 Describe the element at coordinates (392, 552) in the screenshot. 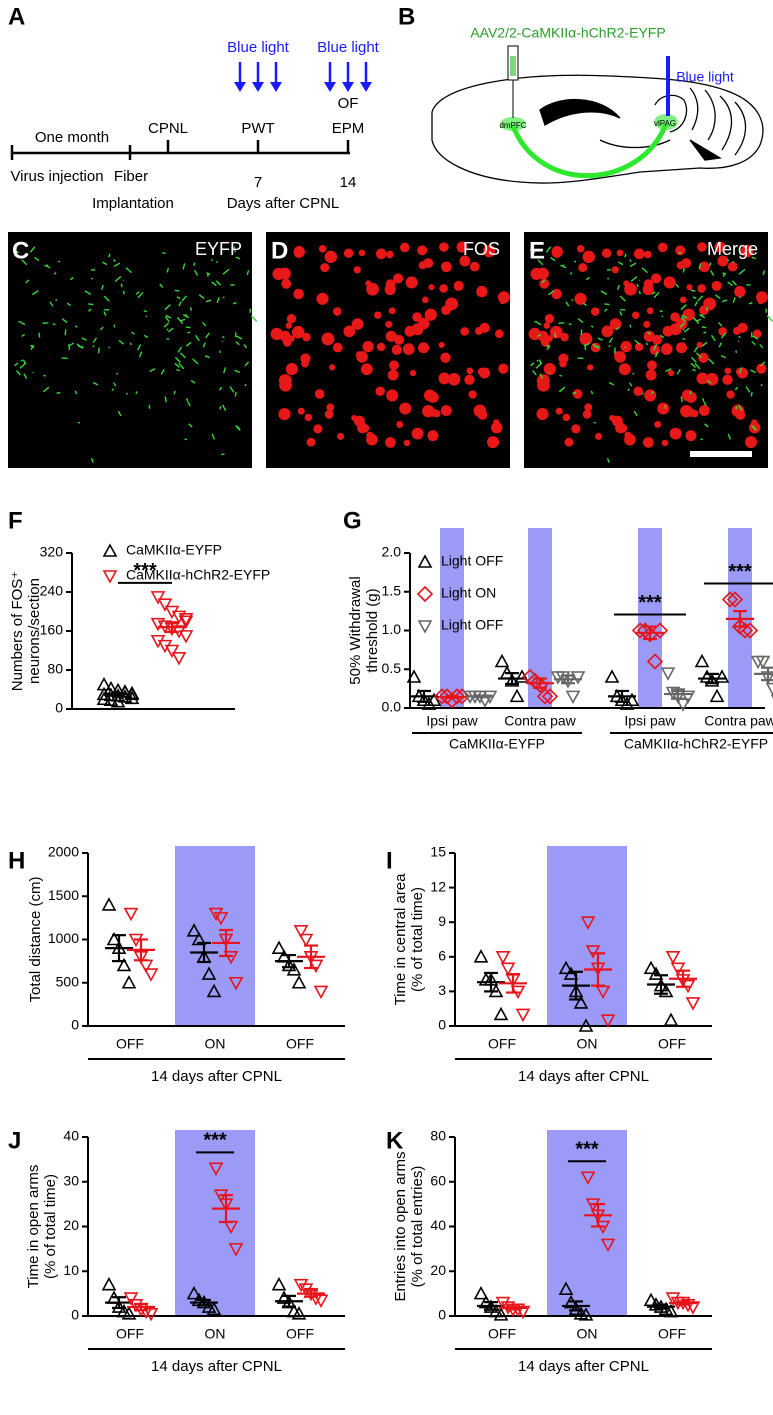

I see `y-tick-label: 2.0` at that location.